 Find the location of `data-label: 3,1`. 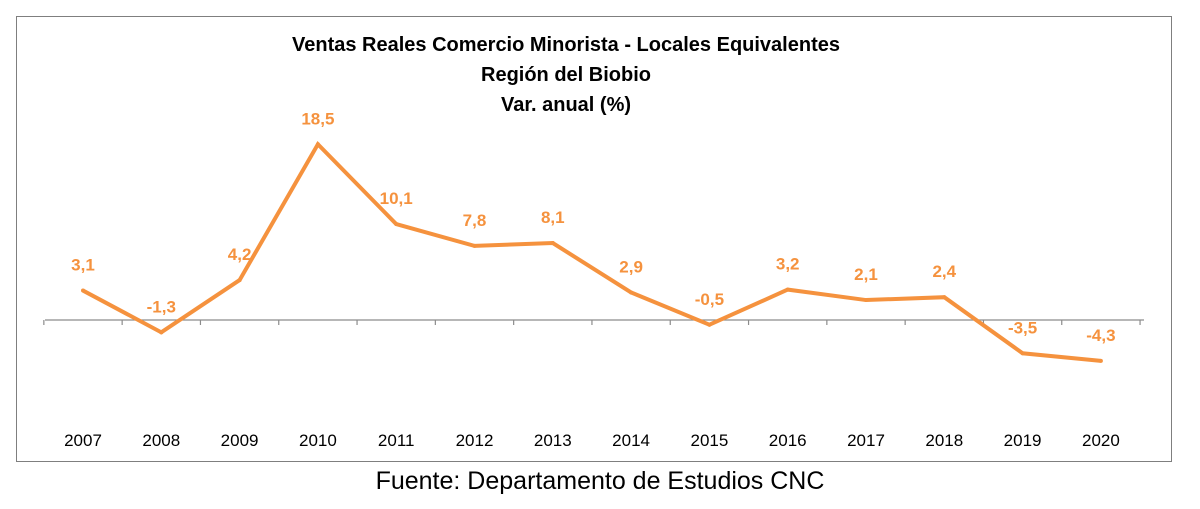

data-label: 3,1 is located at coordinates (83, 265).